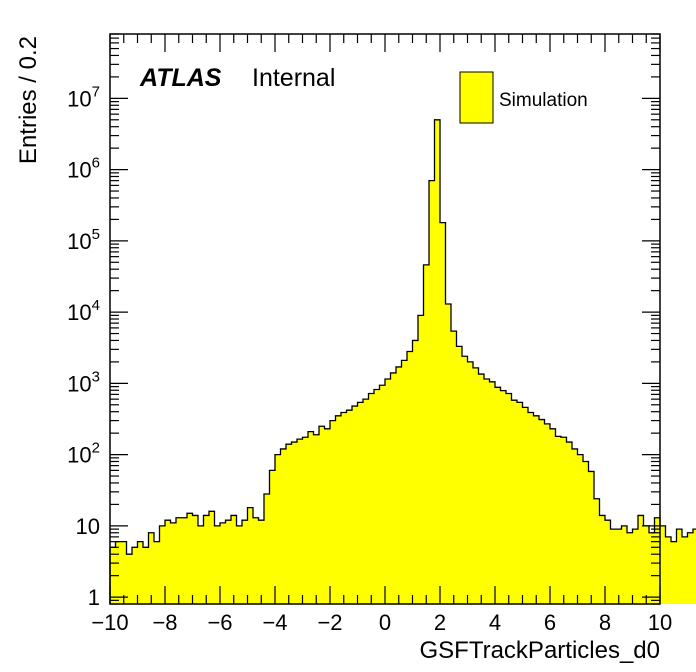 Image resolution: width=696 pixels, height=672 pixels. What do you see at coordinates (440, 622) in the screenshot?
I see `x-tick-label: 2` at bounding box center [440, 622].